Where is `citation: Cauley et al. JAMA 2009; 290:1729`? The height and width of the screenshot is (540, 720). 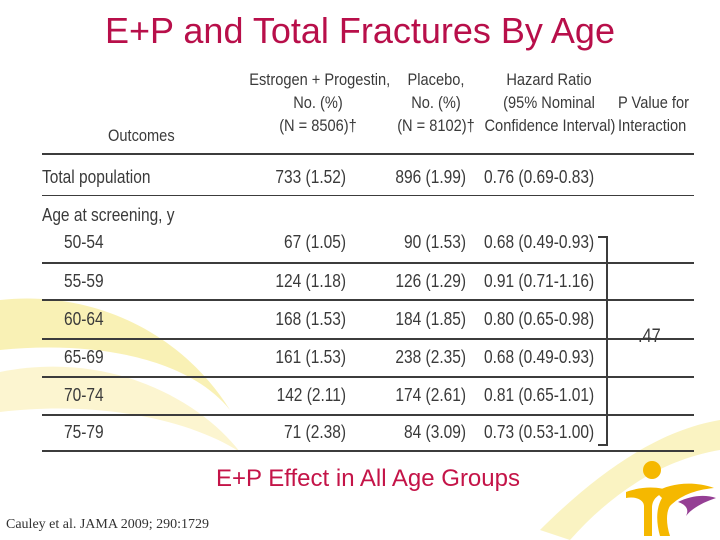 citation: Cauley et al. JAMA 2009; 290:1729 is located at coordinates (107, 524).